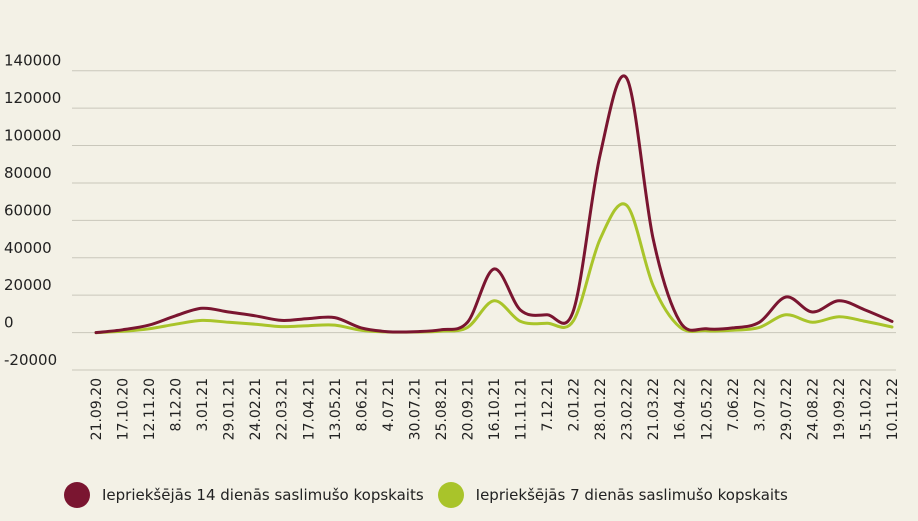  What do you see at coordinates (203, 404) in the screenshot?
I see `x-tick-label: 3.01.21` at bounding box center [203, 404].